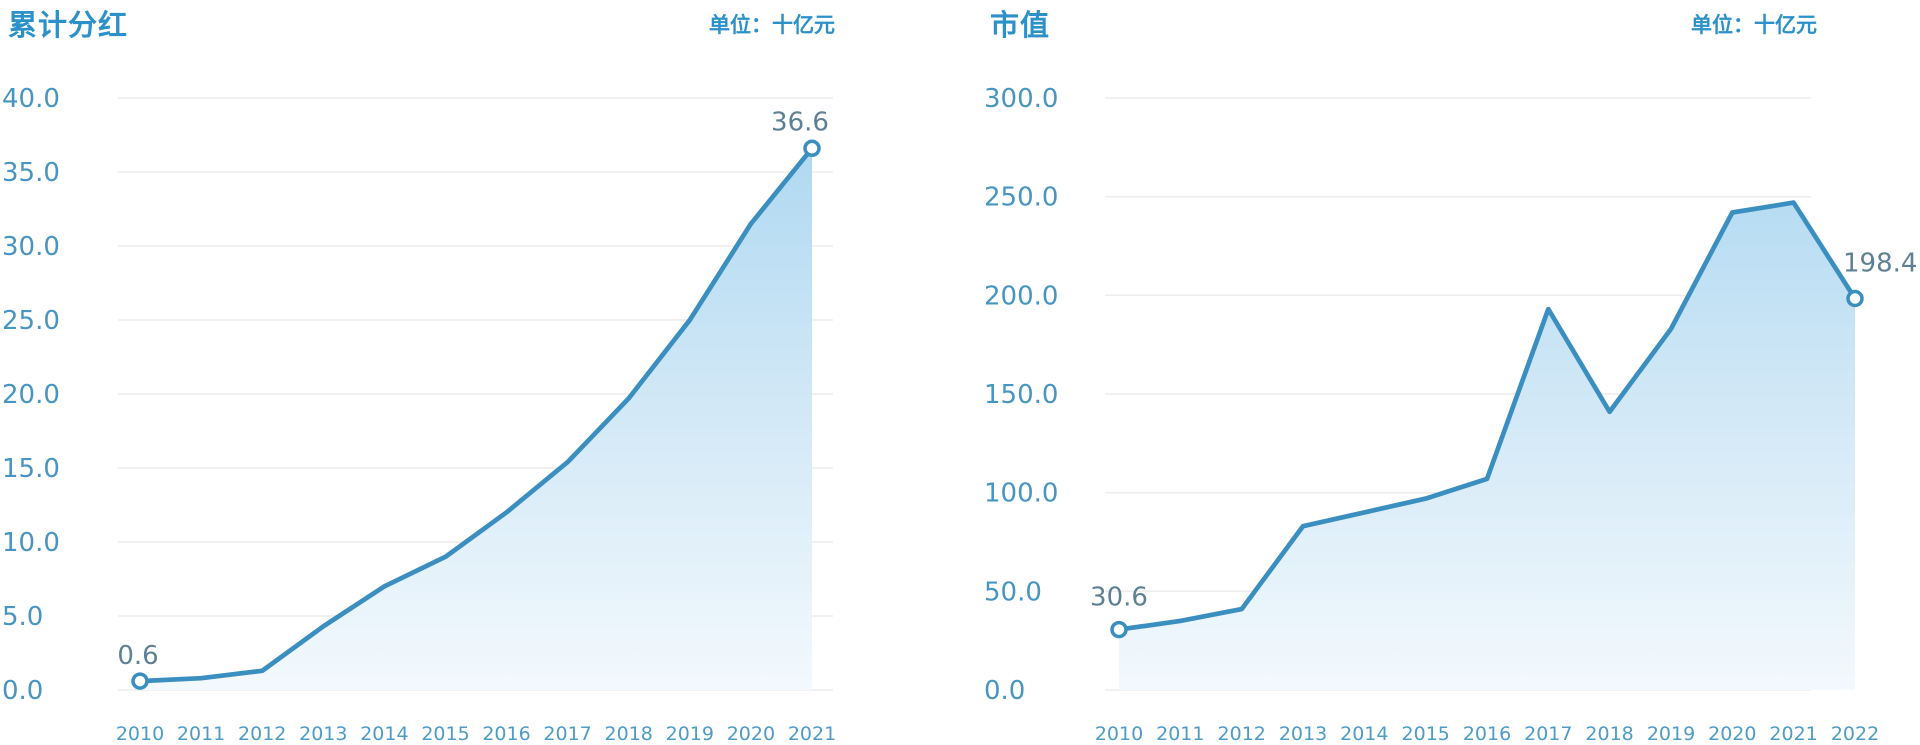  Describe the element at coordinates (1021, 296) in the screenshot. I see `y-axis-tick-label: 200.0` at that location.